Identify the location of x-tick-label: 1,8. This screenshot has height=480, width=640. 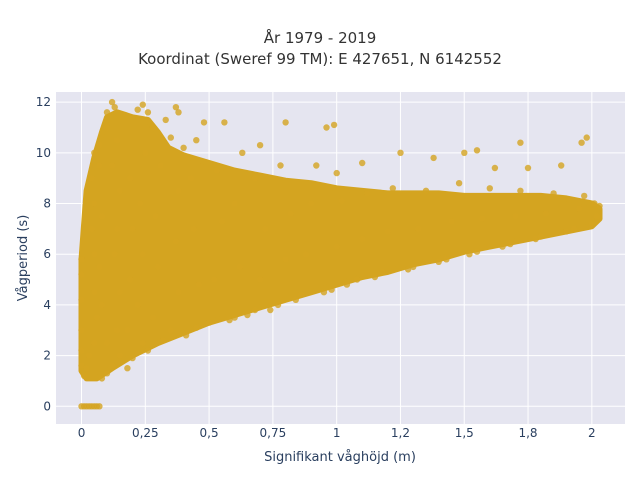
(527, 433).